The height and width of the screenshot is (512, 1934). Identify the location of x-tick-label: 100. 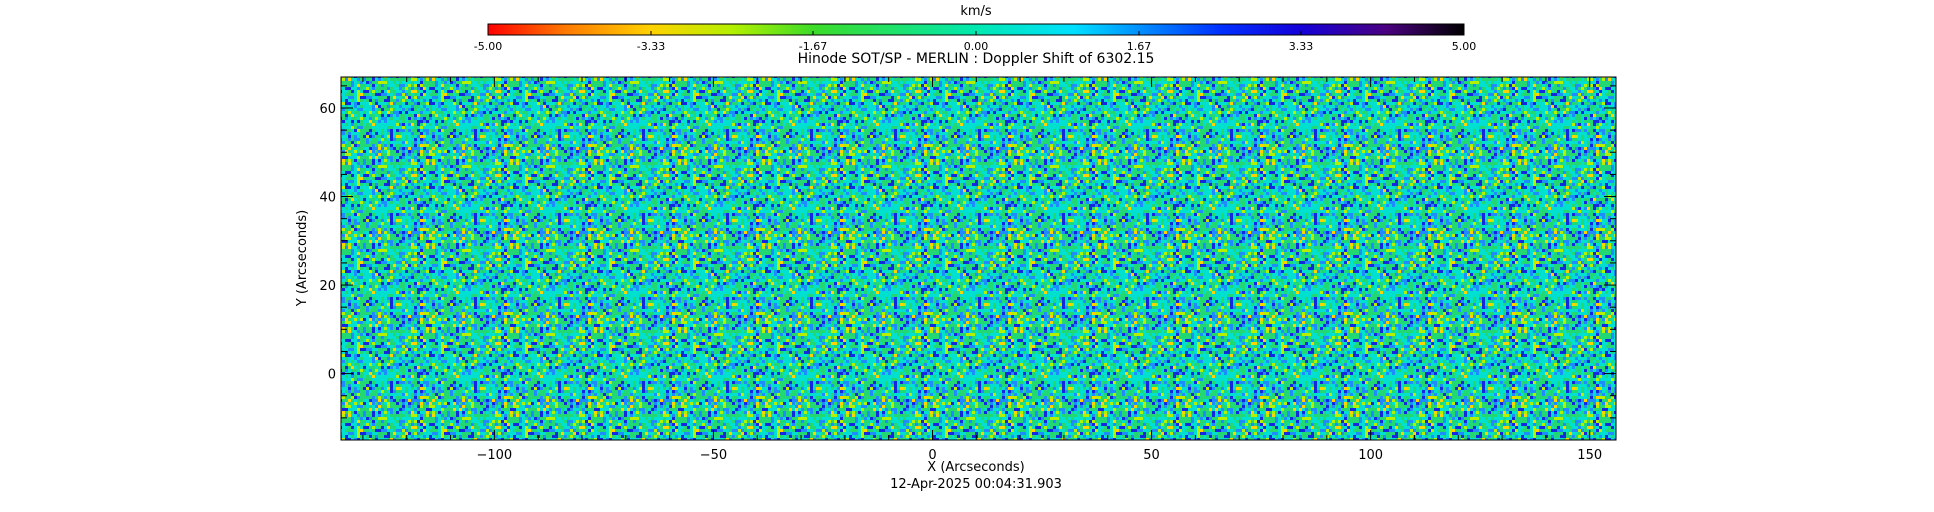
(1370, 455).